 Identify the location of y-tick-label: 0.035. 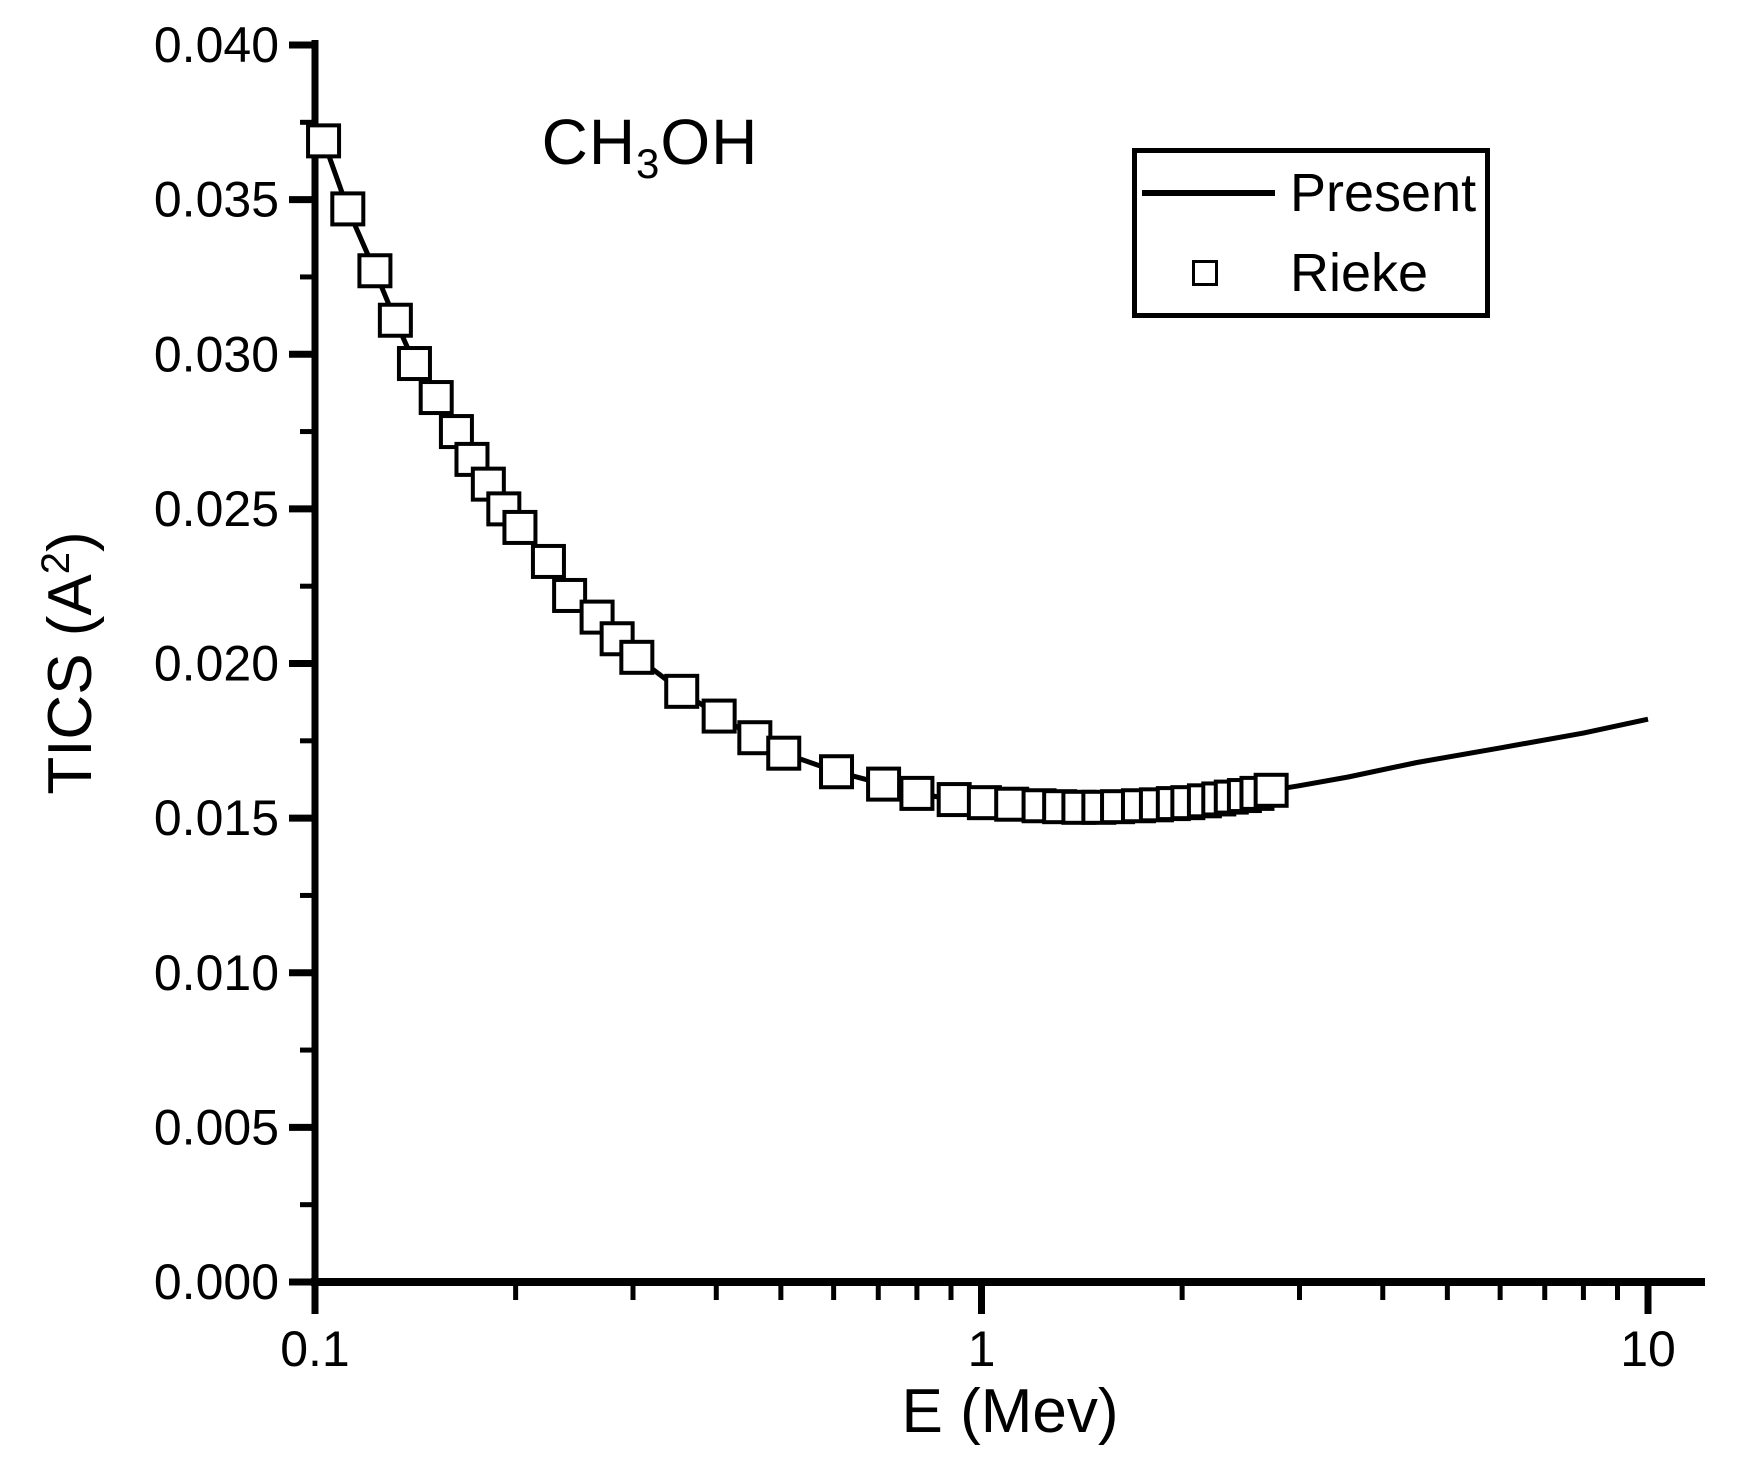
(216, 200).